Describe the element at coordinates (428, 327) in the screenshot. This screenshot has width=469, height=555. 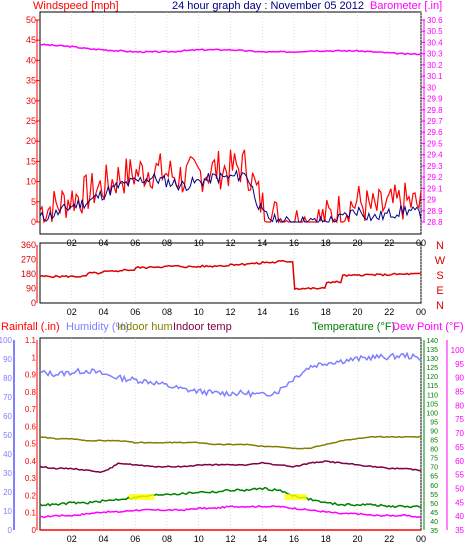
I see `dew-point-label: Dew Point (°F)` at that location.